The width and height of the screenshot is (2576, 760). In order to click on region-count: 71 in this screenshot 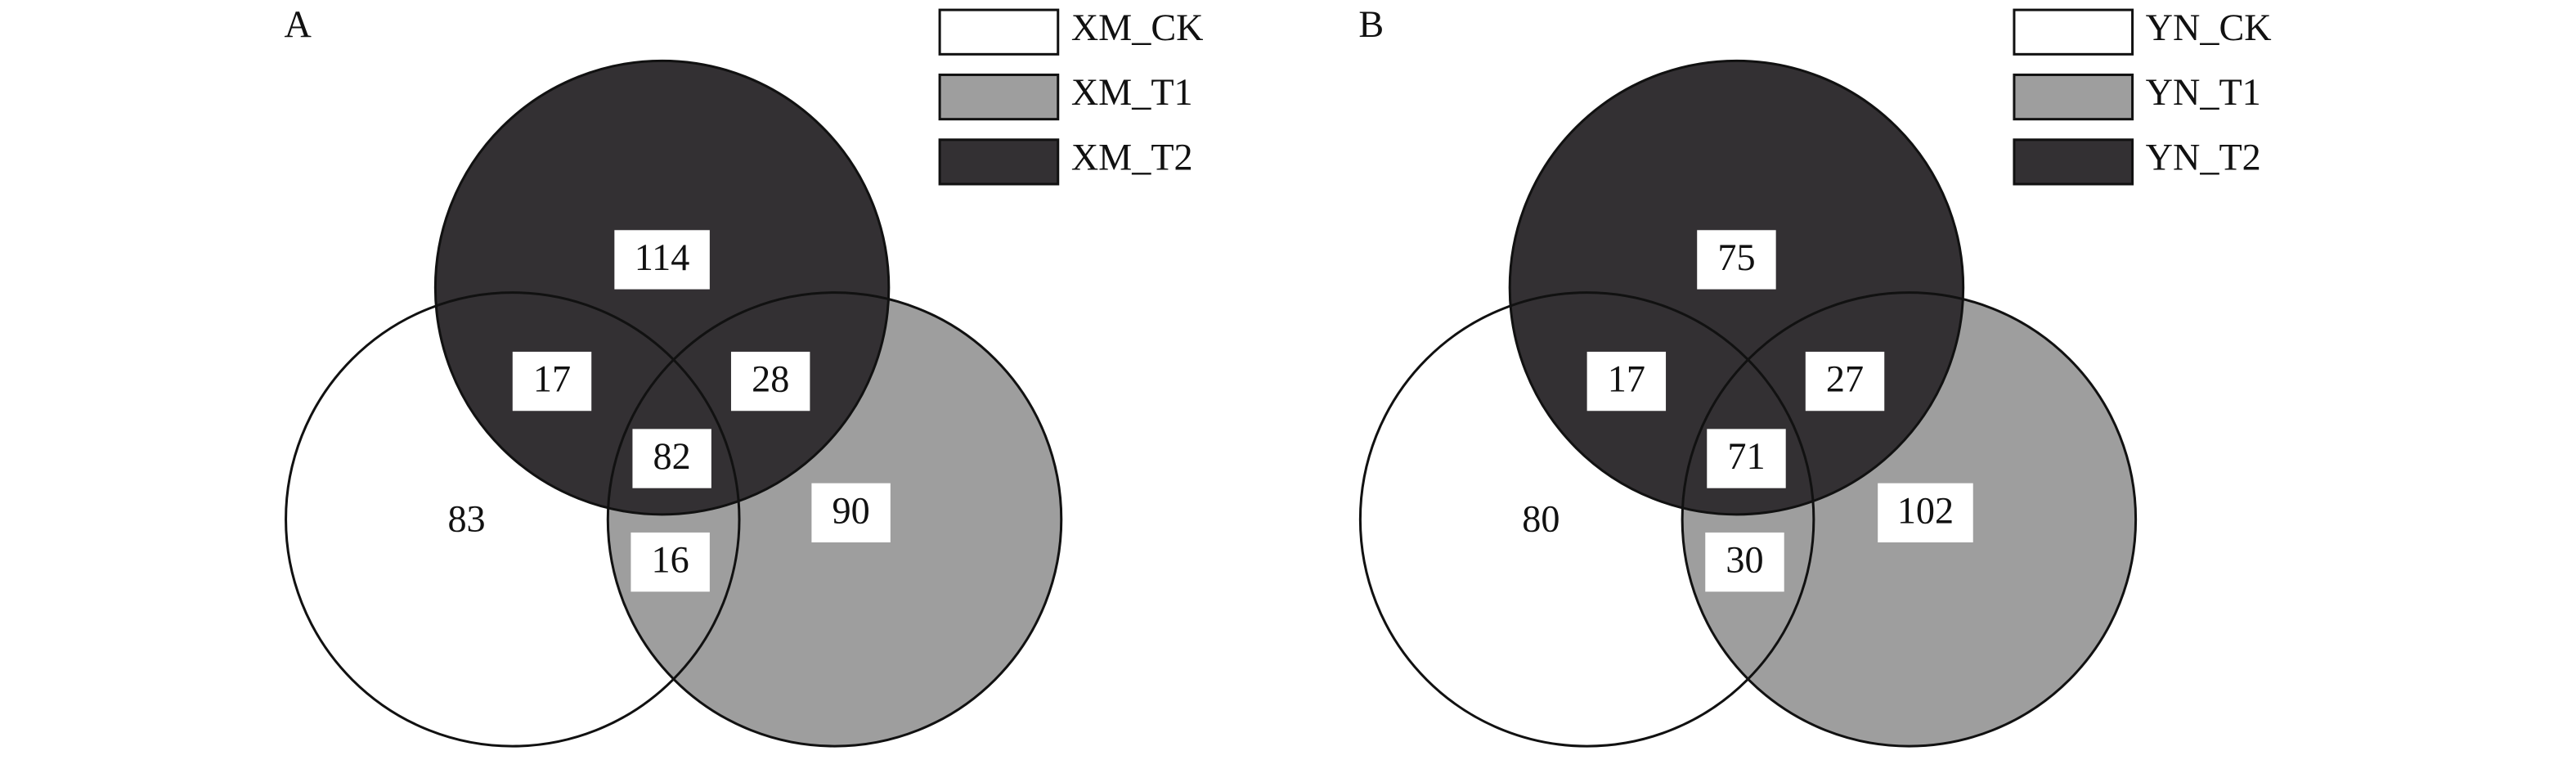, I will do `click(1746, 456)`.